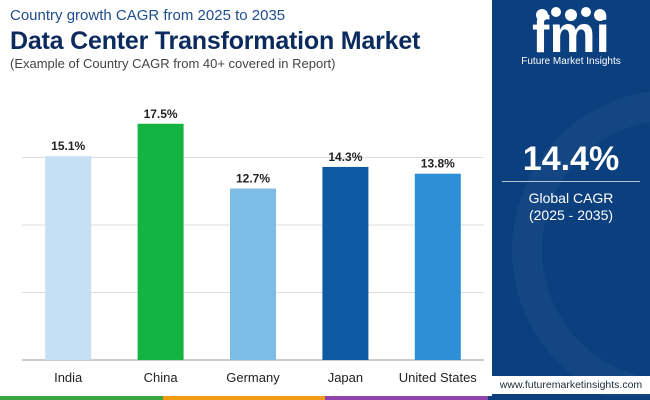  I want to click on global-cagr-label: Global CAGR, so click(571, 198).